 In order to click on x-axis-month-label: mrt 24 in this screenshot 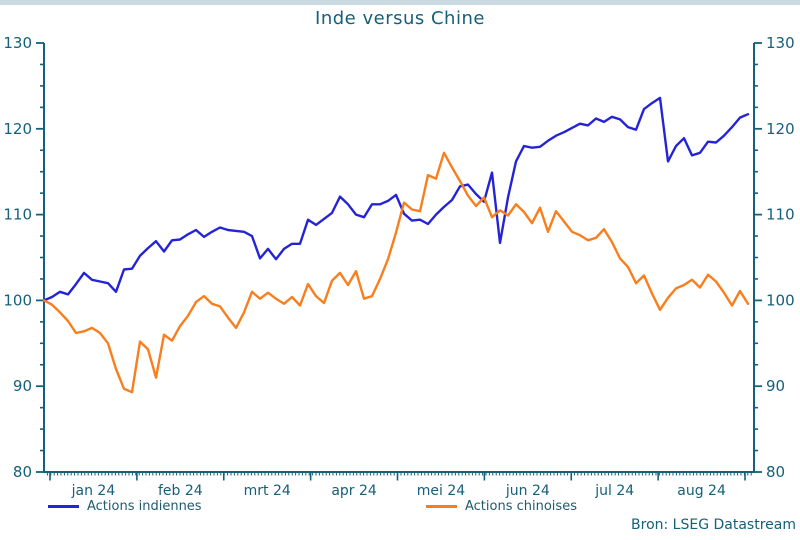, I will do `click(267, 491)`.